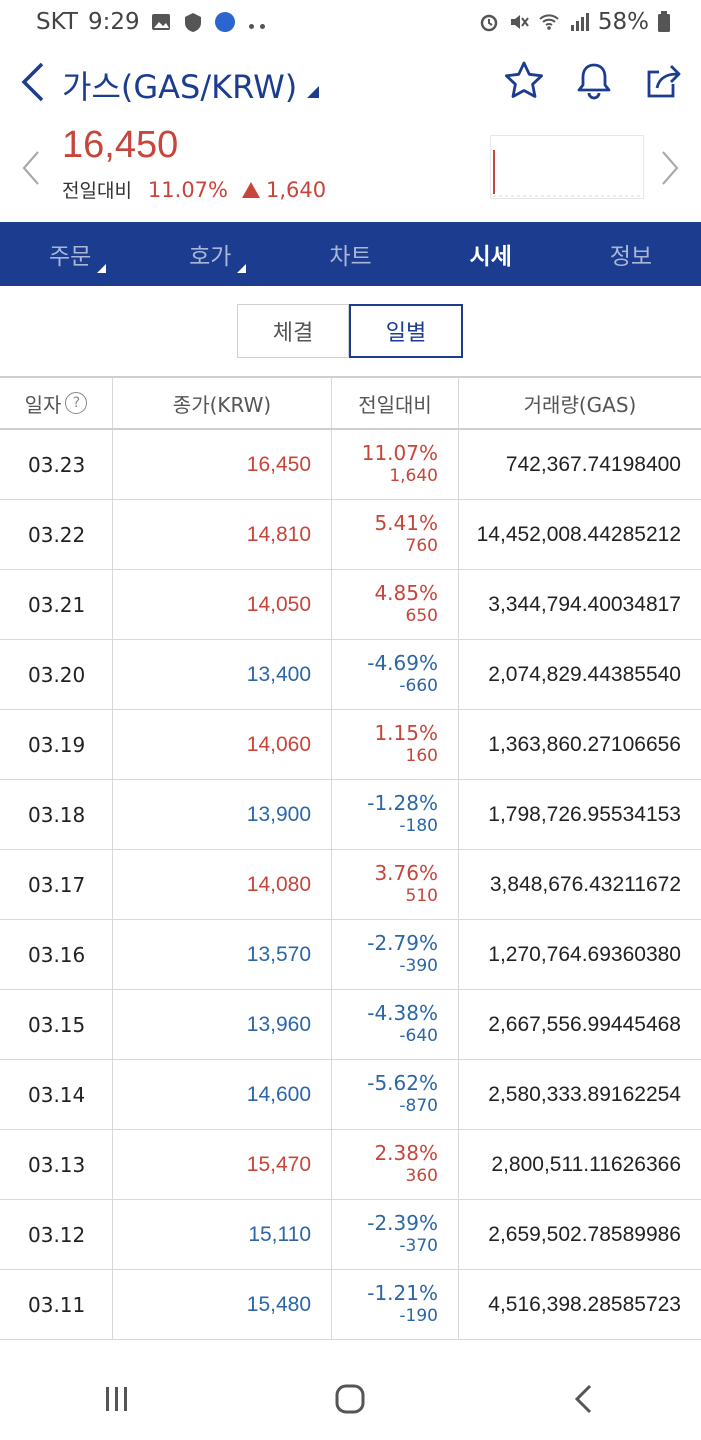  I want to click on row-date: 03.19, so click(56, 744).